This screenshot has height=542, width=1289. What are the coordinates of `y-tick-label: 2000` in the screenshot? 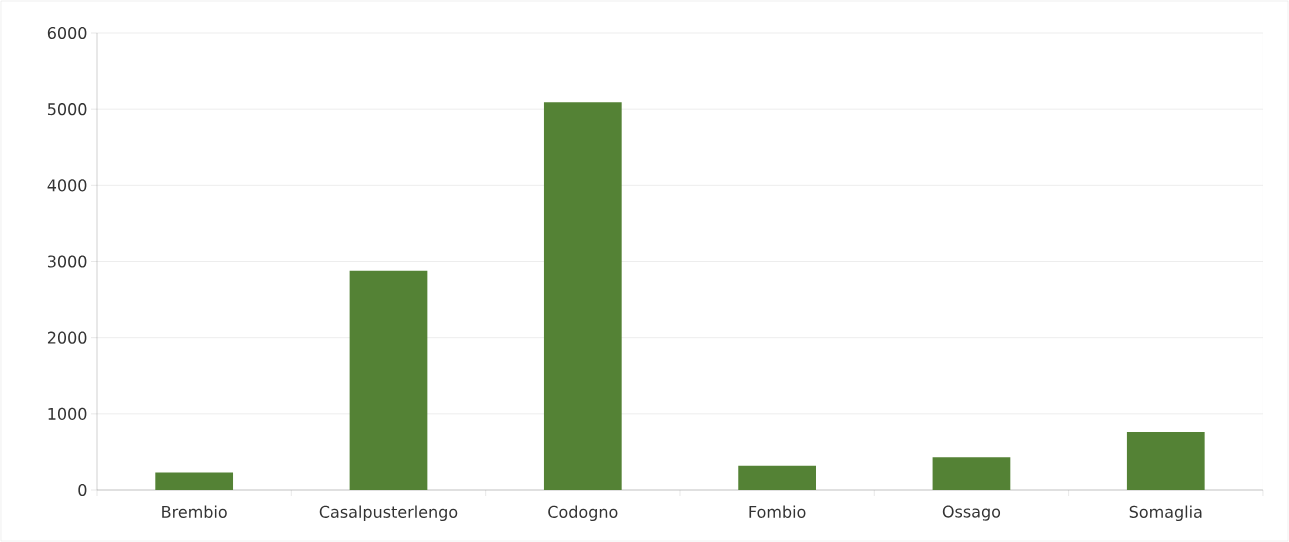 It's located at (67, 337).